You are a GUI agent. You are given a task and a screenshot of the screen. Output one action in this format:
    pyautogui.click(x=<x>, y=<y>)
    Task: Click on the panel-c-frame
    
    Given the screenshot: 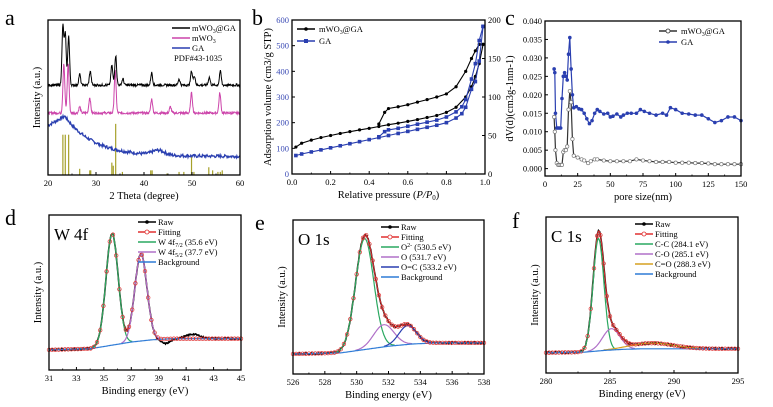 What is the action you would take?
    pyautogui.click(x=643, y=98)
    